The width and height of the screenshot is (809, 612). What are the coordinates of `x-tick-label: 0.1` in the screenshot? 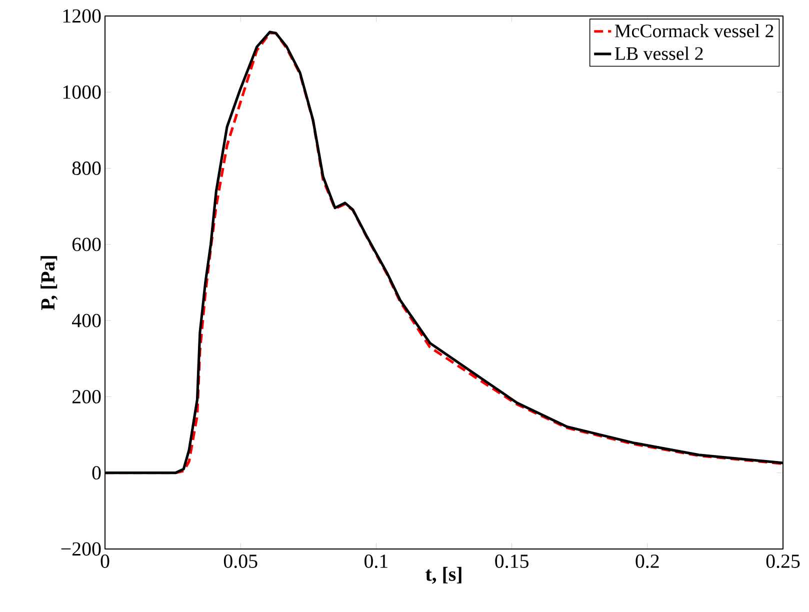 It's located at (376, 561).